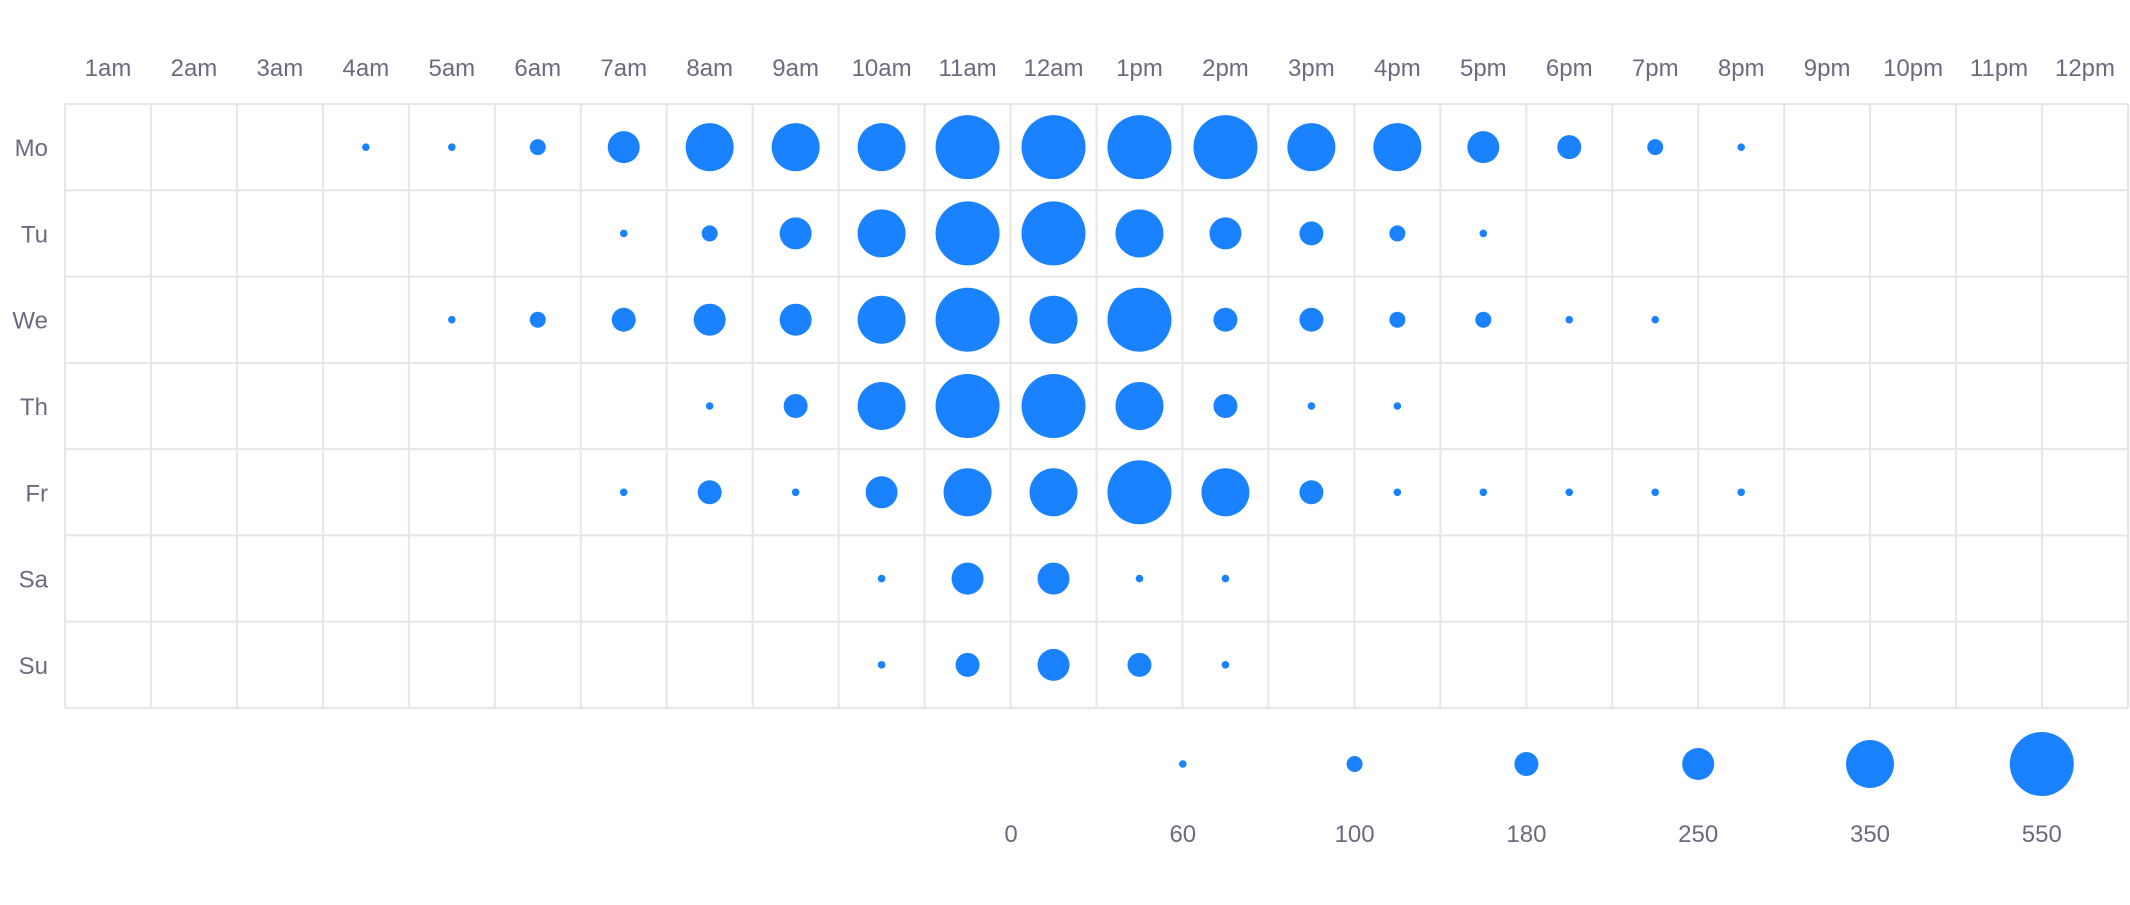 This screenshot has height=905, width=2130. What do you see at coordinates (1999, 68) in the screenshot?
I see `x-tick-label: 11pm` at bounding box center [1999, 68].